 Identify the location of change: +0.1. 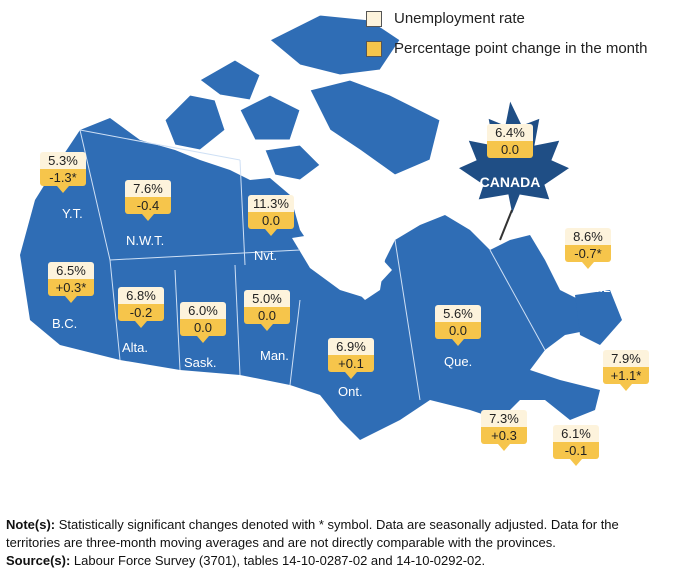
(351, 363).